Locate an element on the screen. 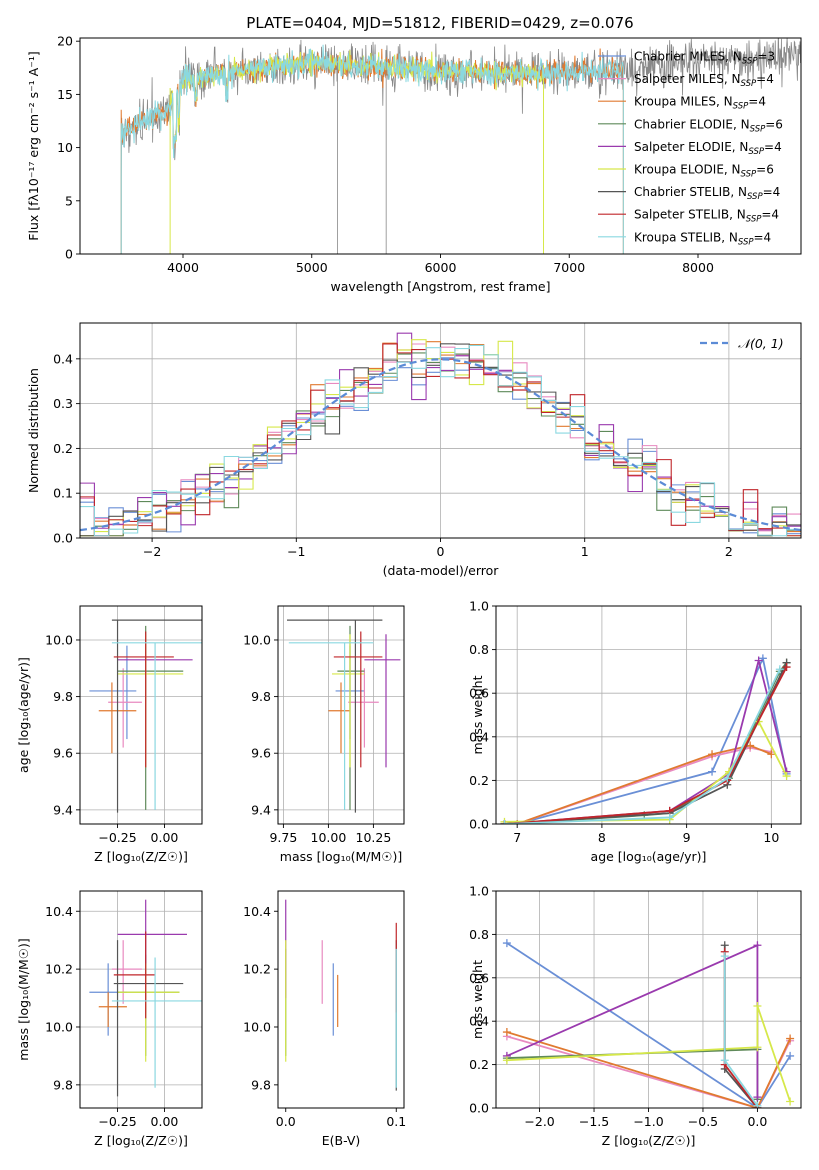 This screenshot has width=819, height=1170. weight-line-kroupa-elodie is located at coordinates (648, 1053).